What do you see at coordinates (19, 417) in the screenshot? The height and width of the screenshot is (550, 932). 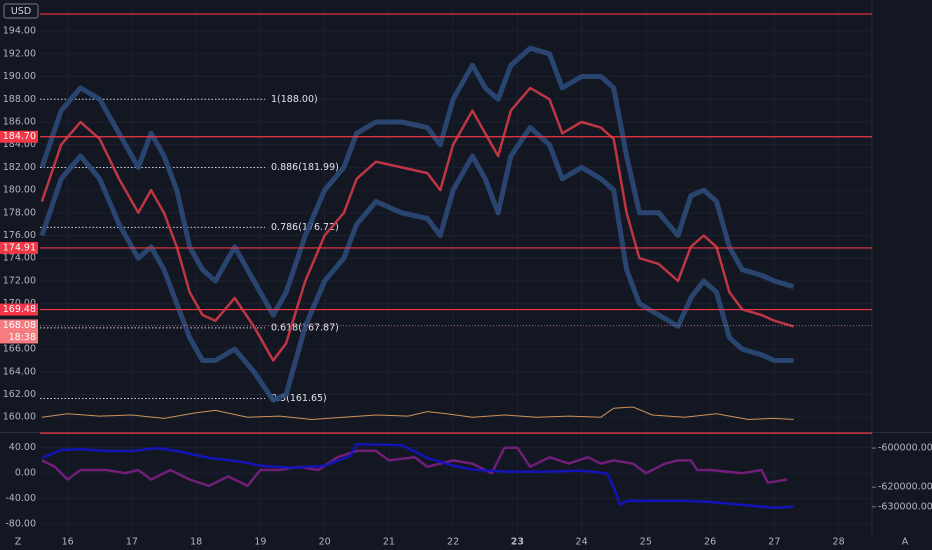 I see `y-tick-label: 160.00` at bounding box center [19, 417].